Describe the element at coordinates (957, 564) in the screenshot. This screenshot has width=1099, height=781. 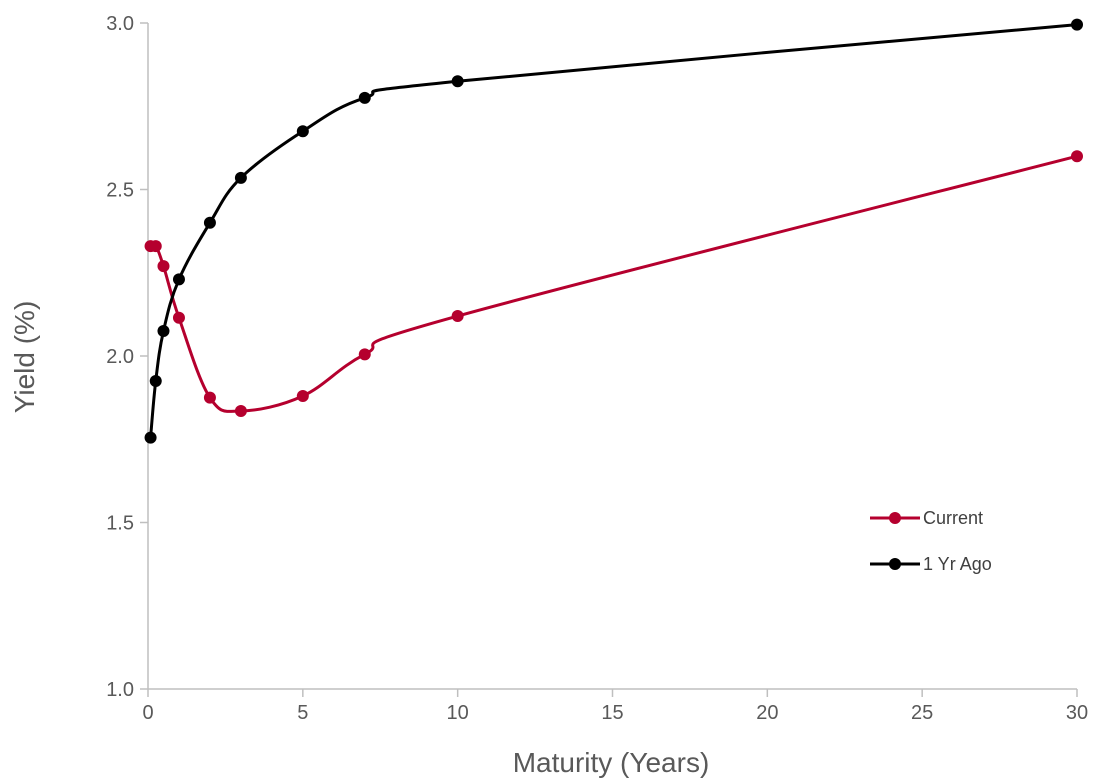
I see `legend-label-1yr-ago: 1 Yr Ago` at that location.